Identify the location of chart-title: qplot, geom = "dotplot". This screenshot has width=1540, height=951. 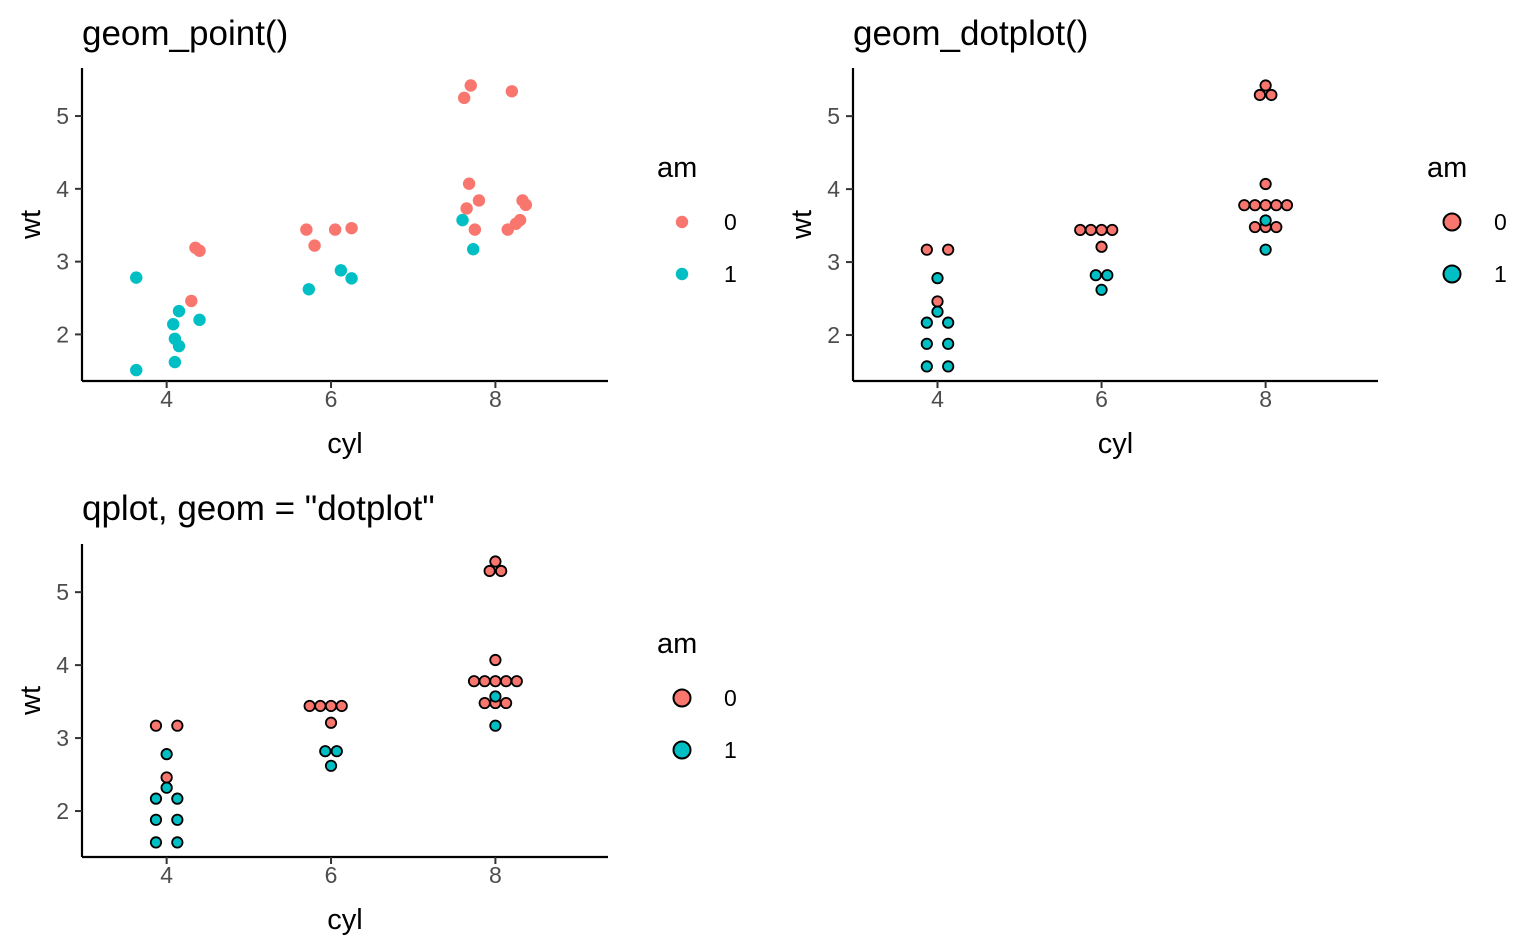
(258, 508).